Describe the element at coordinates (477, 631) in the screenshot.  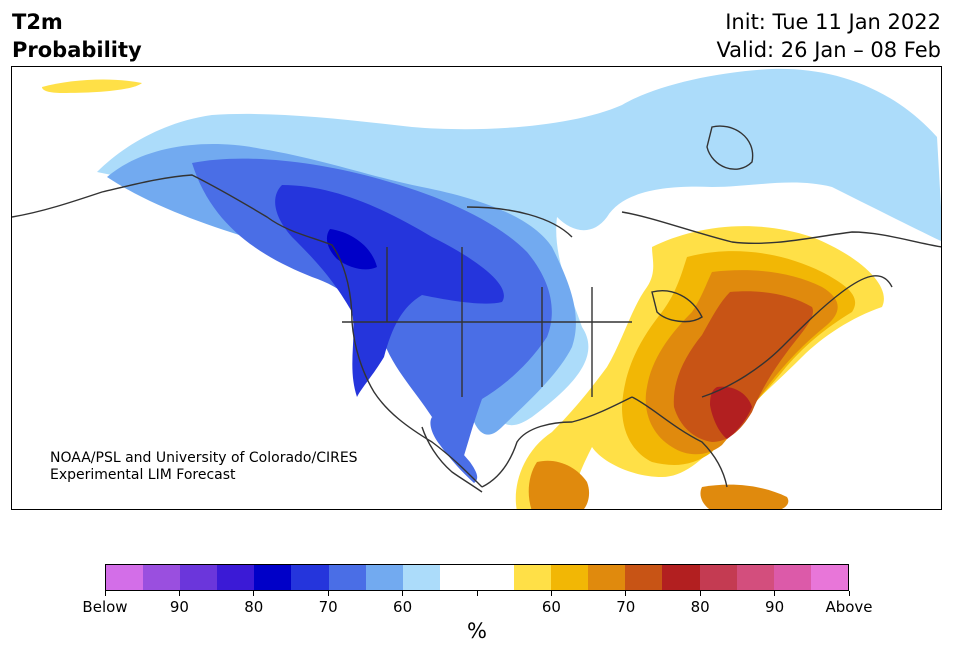
I see `colorbar-unit: %` at that location.